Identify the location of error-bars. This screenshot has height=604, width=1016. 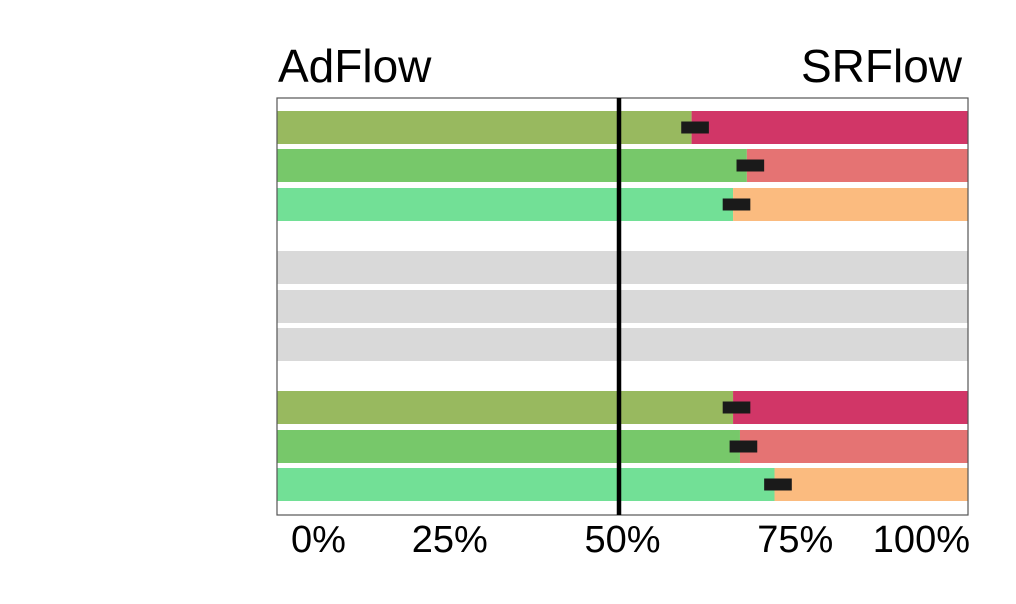
(736, 306).